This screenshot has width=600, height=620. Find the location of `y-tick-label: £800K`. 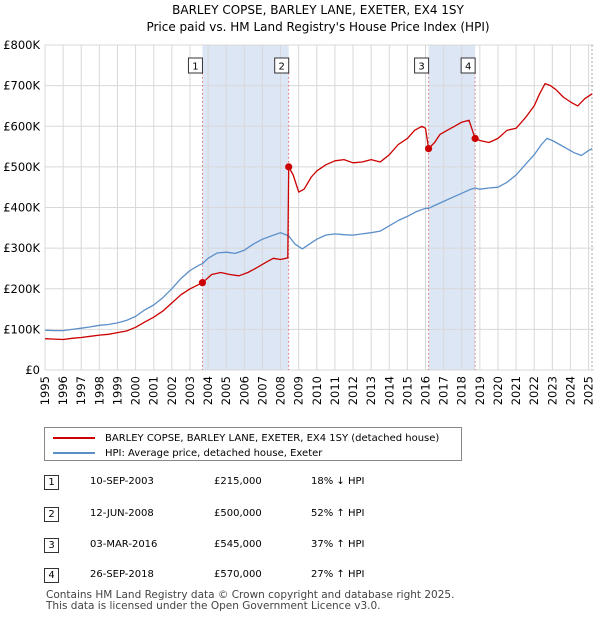

y-tick-label: £800K is located at coordinates (21, 45).